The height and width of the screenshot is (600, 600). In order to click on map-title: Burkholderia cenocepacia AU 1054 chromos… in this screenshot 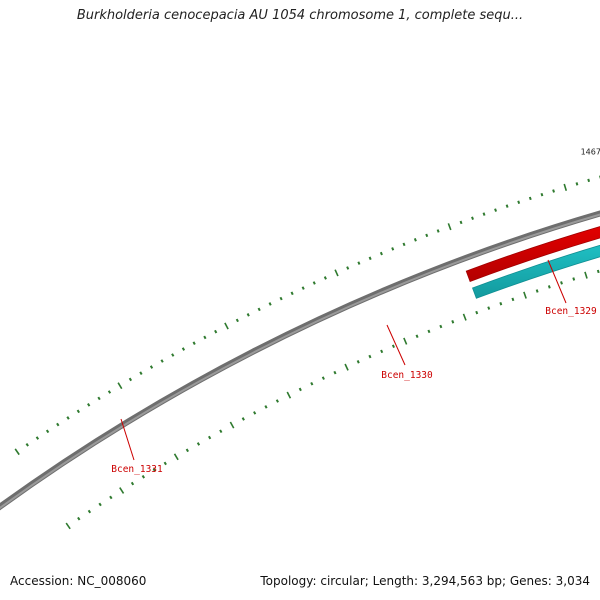, I will do `click(300, 15)`.